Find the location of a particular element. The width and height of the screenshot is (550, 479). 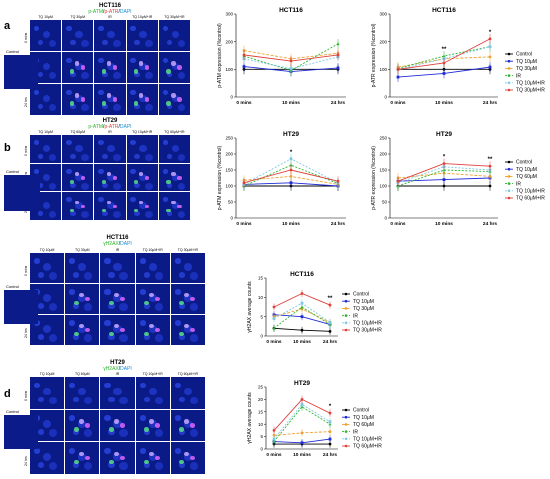

stain-name: p-ATR is located at coordinates (111, 12).